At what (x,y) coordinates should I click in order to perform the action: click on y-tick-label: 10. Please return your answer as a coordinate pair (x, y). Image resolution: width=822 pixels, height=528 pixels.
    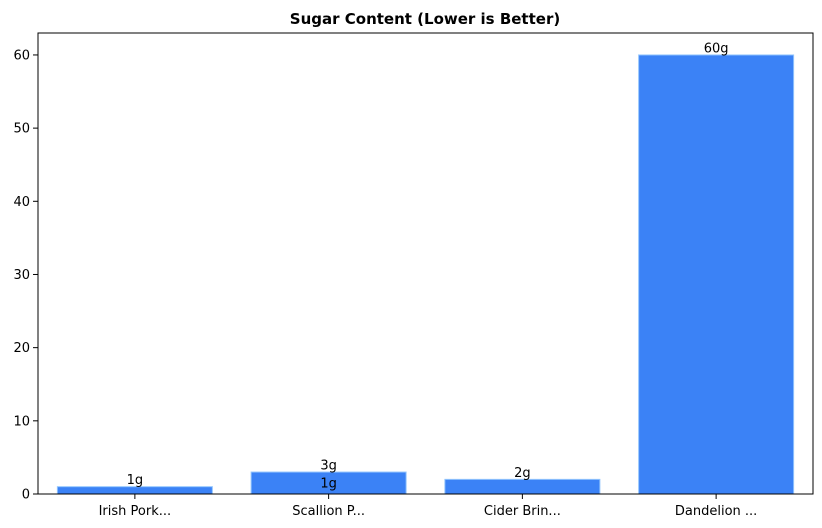
    Looking at the image, I should click on (21, 421).